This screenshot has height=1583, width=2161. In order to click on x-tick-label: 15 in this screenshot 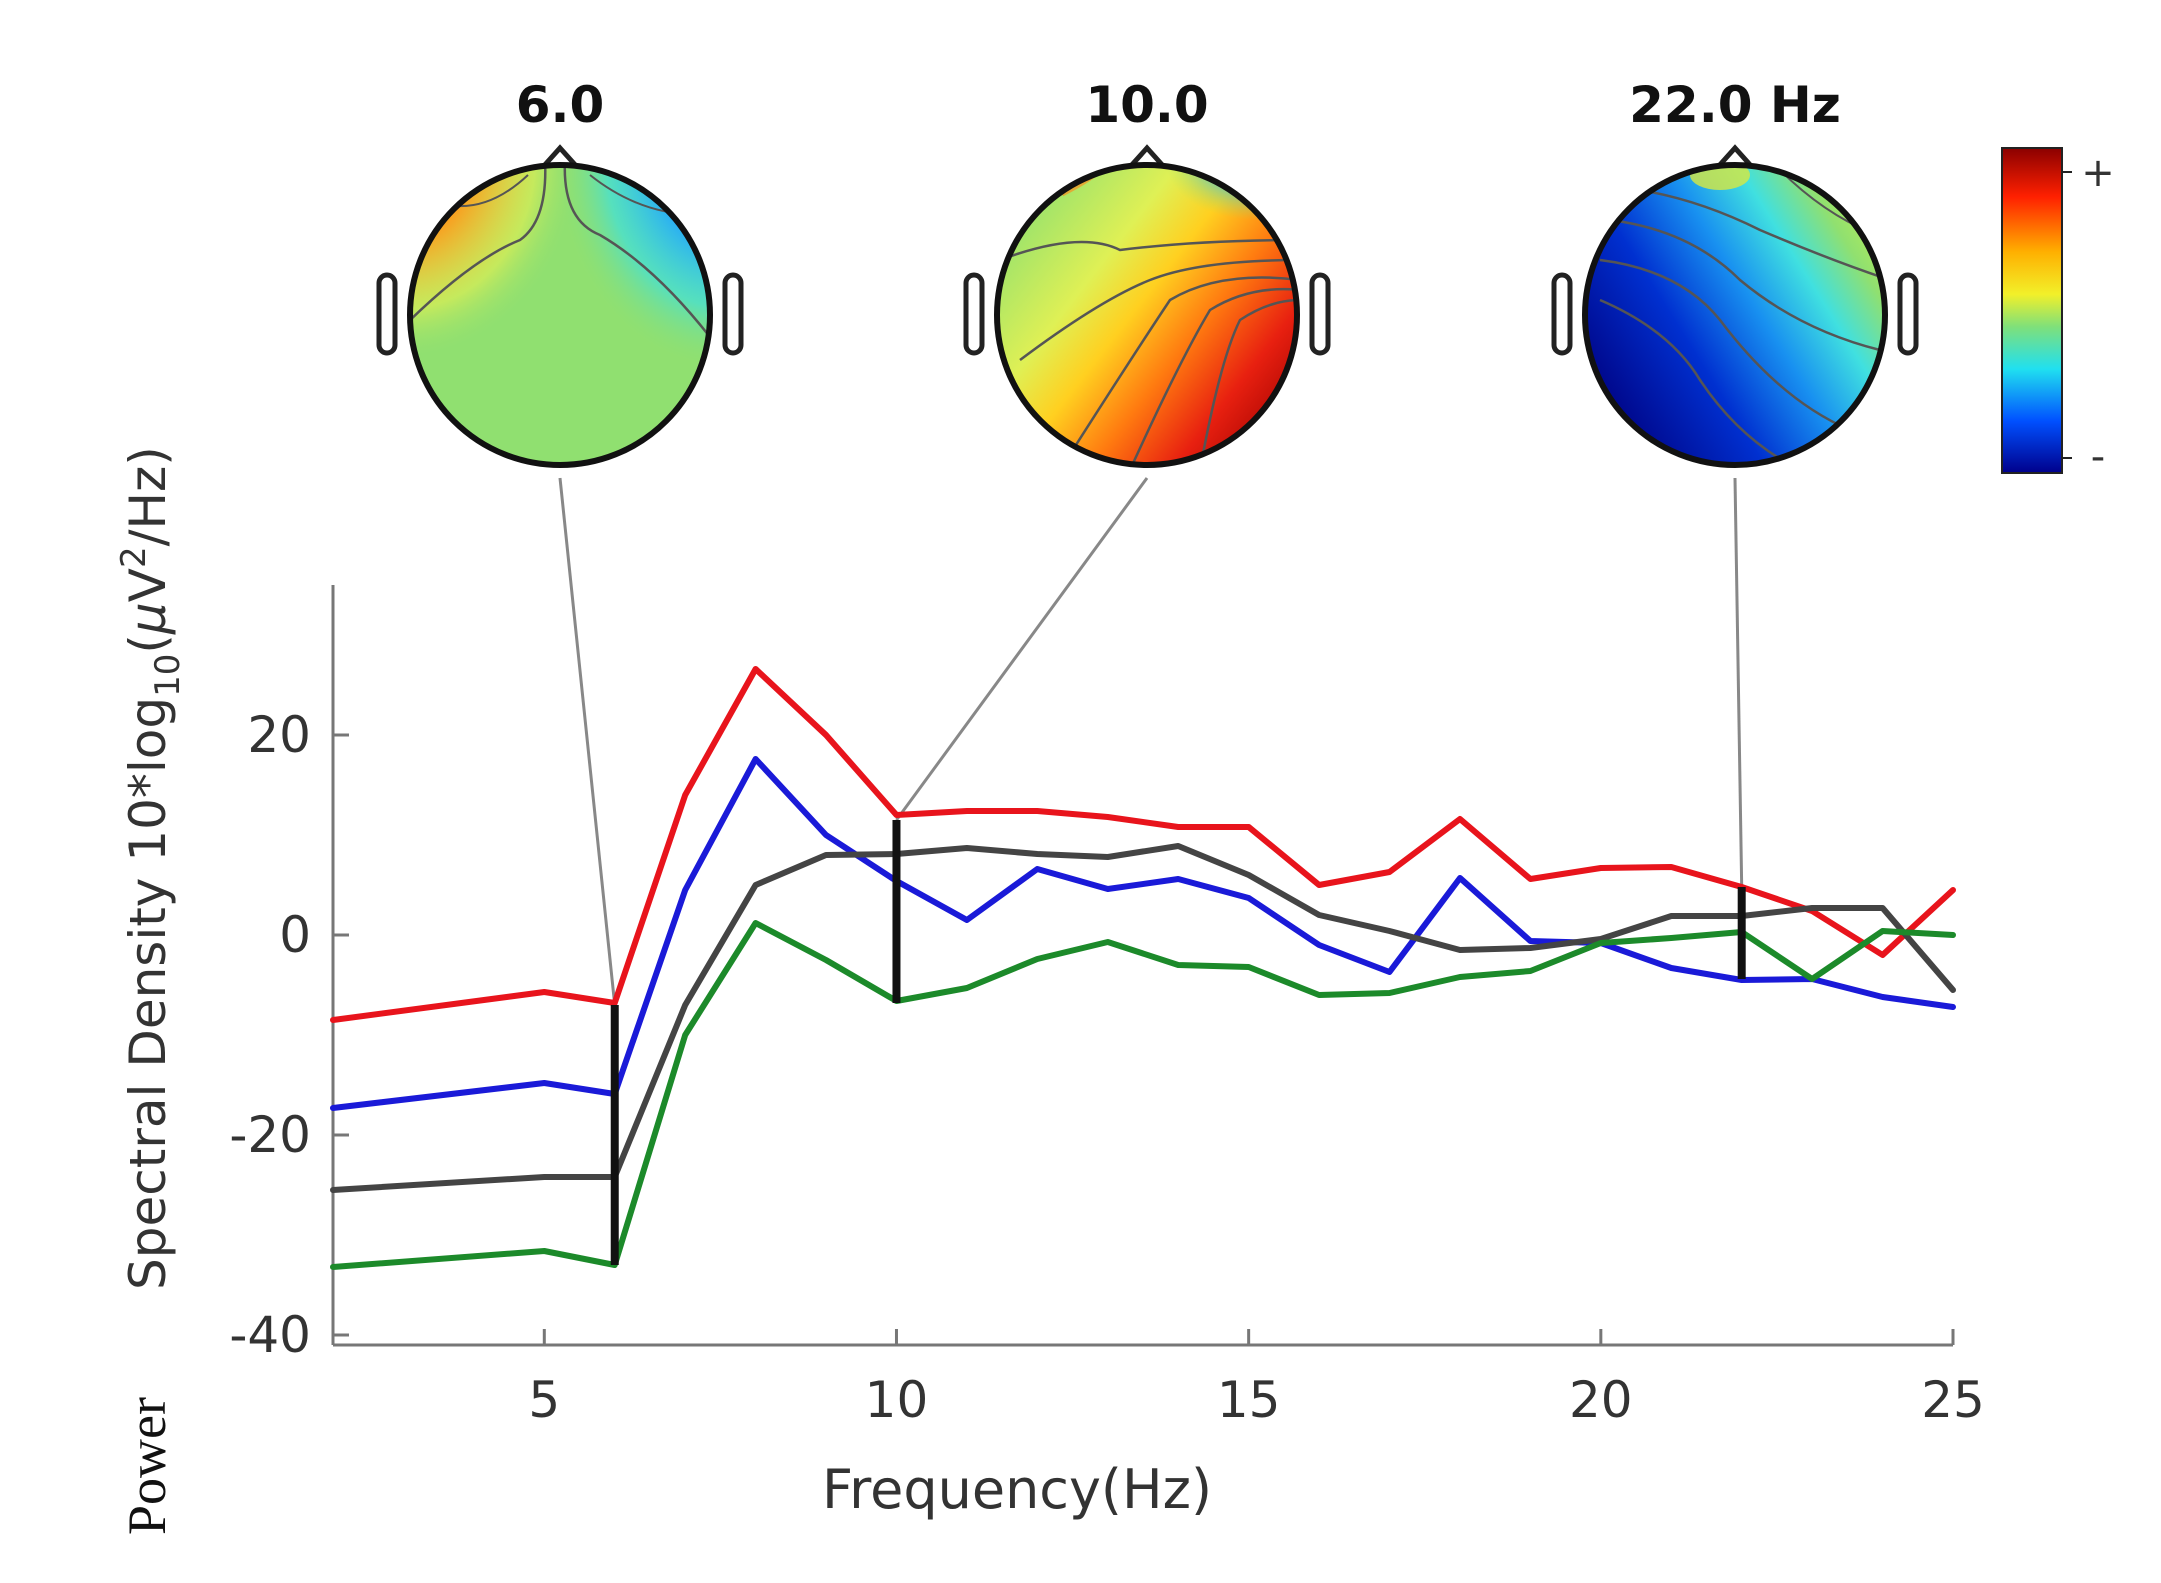, I will do `click(1249, 1400)`.